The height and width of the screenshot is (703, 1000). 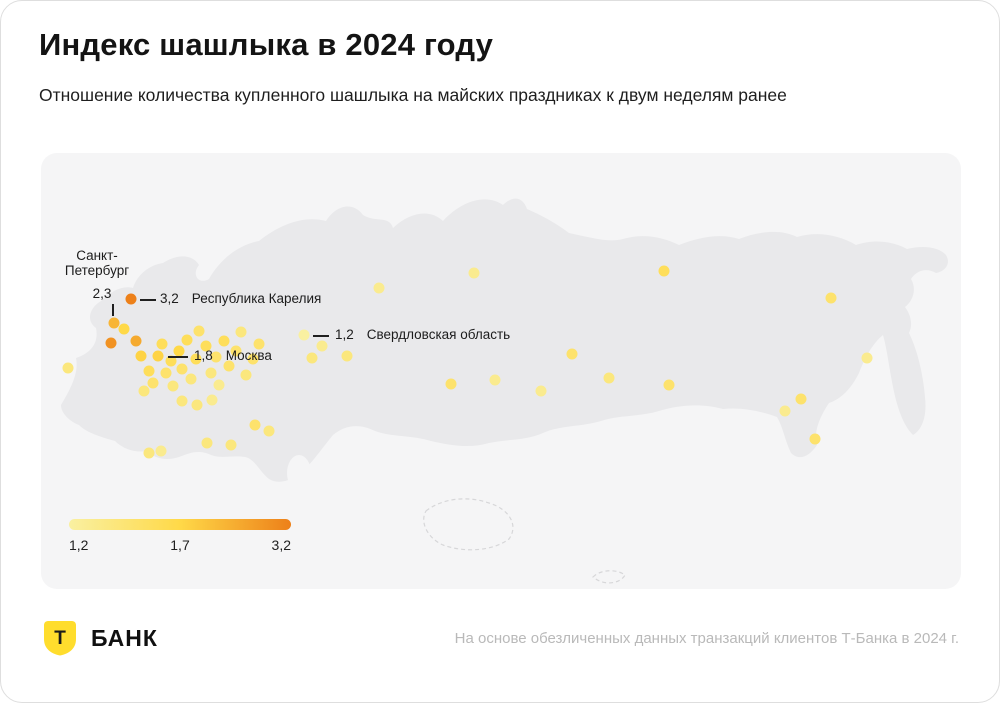 I want to click on caspian-sea-cutout, so click(x=299, y=473).